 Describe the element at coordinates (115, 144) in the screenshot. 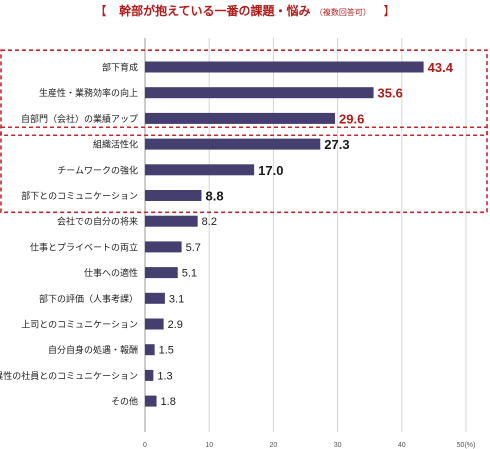

I see `category-label: 組織活性化` at that location.